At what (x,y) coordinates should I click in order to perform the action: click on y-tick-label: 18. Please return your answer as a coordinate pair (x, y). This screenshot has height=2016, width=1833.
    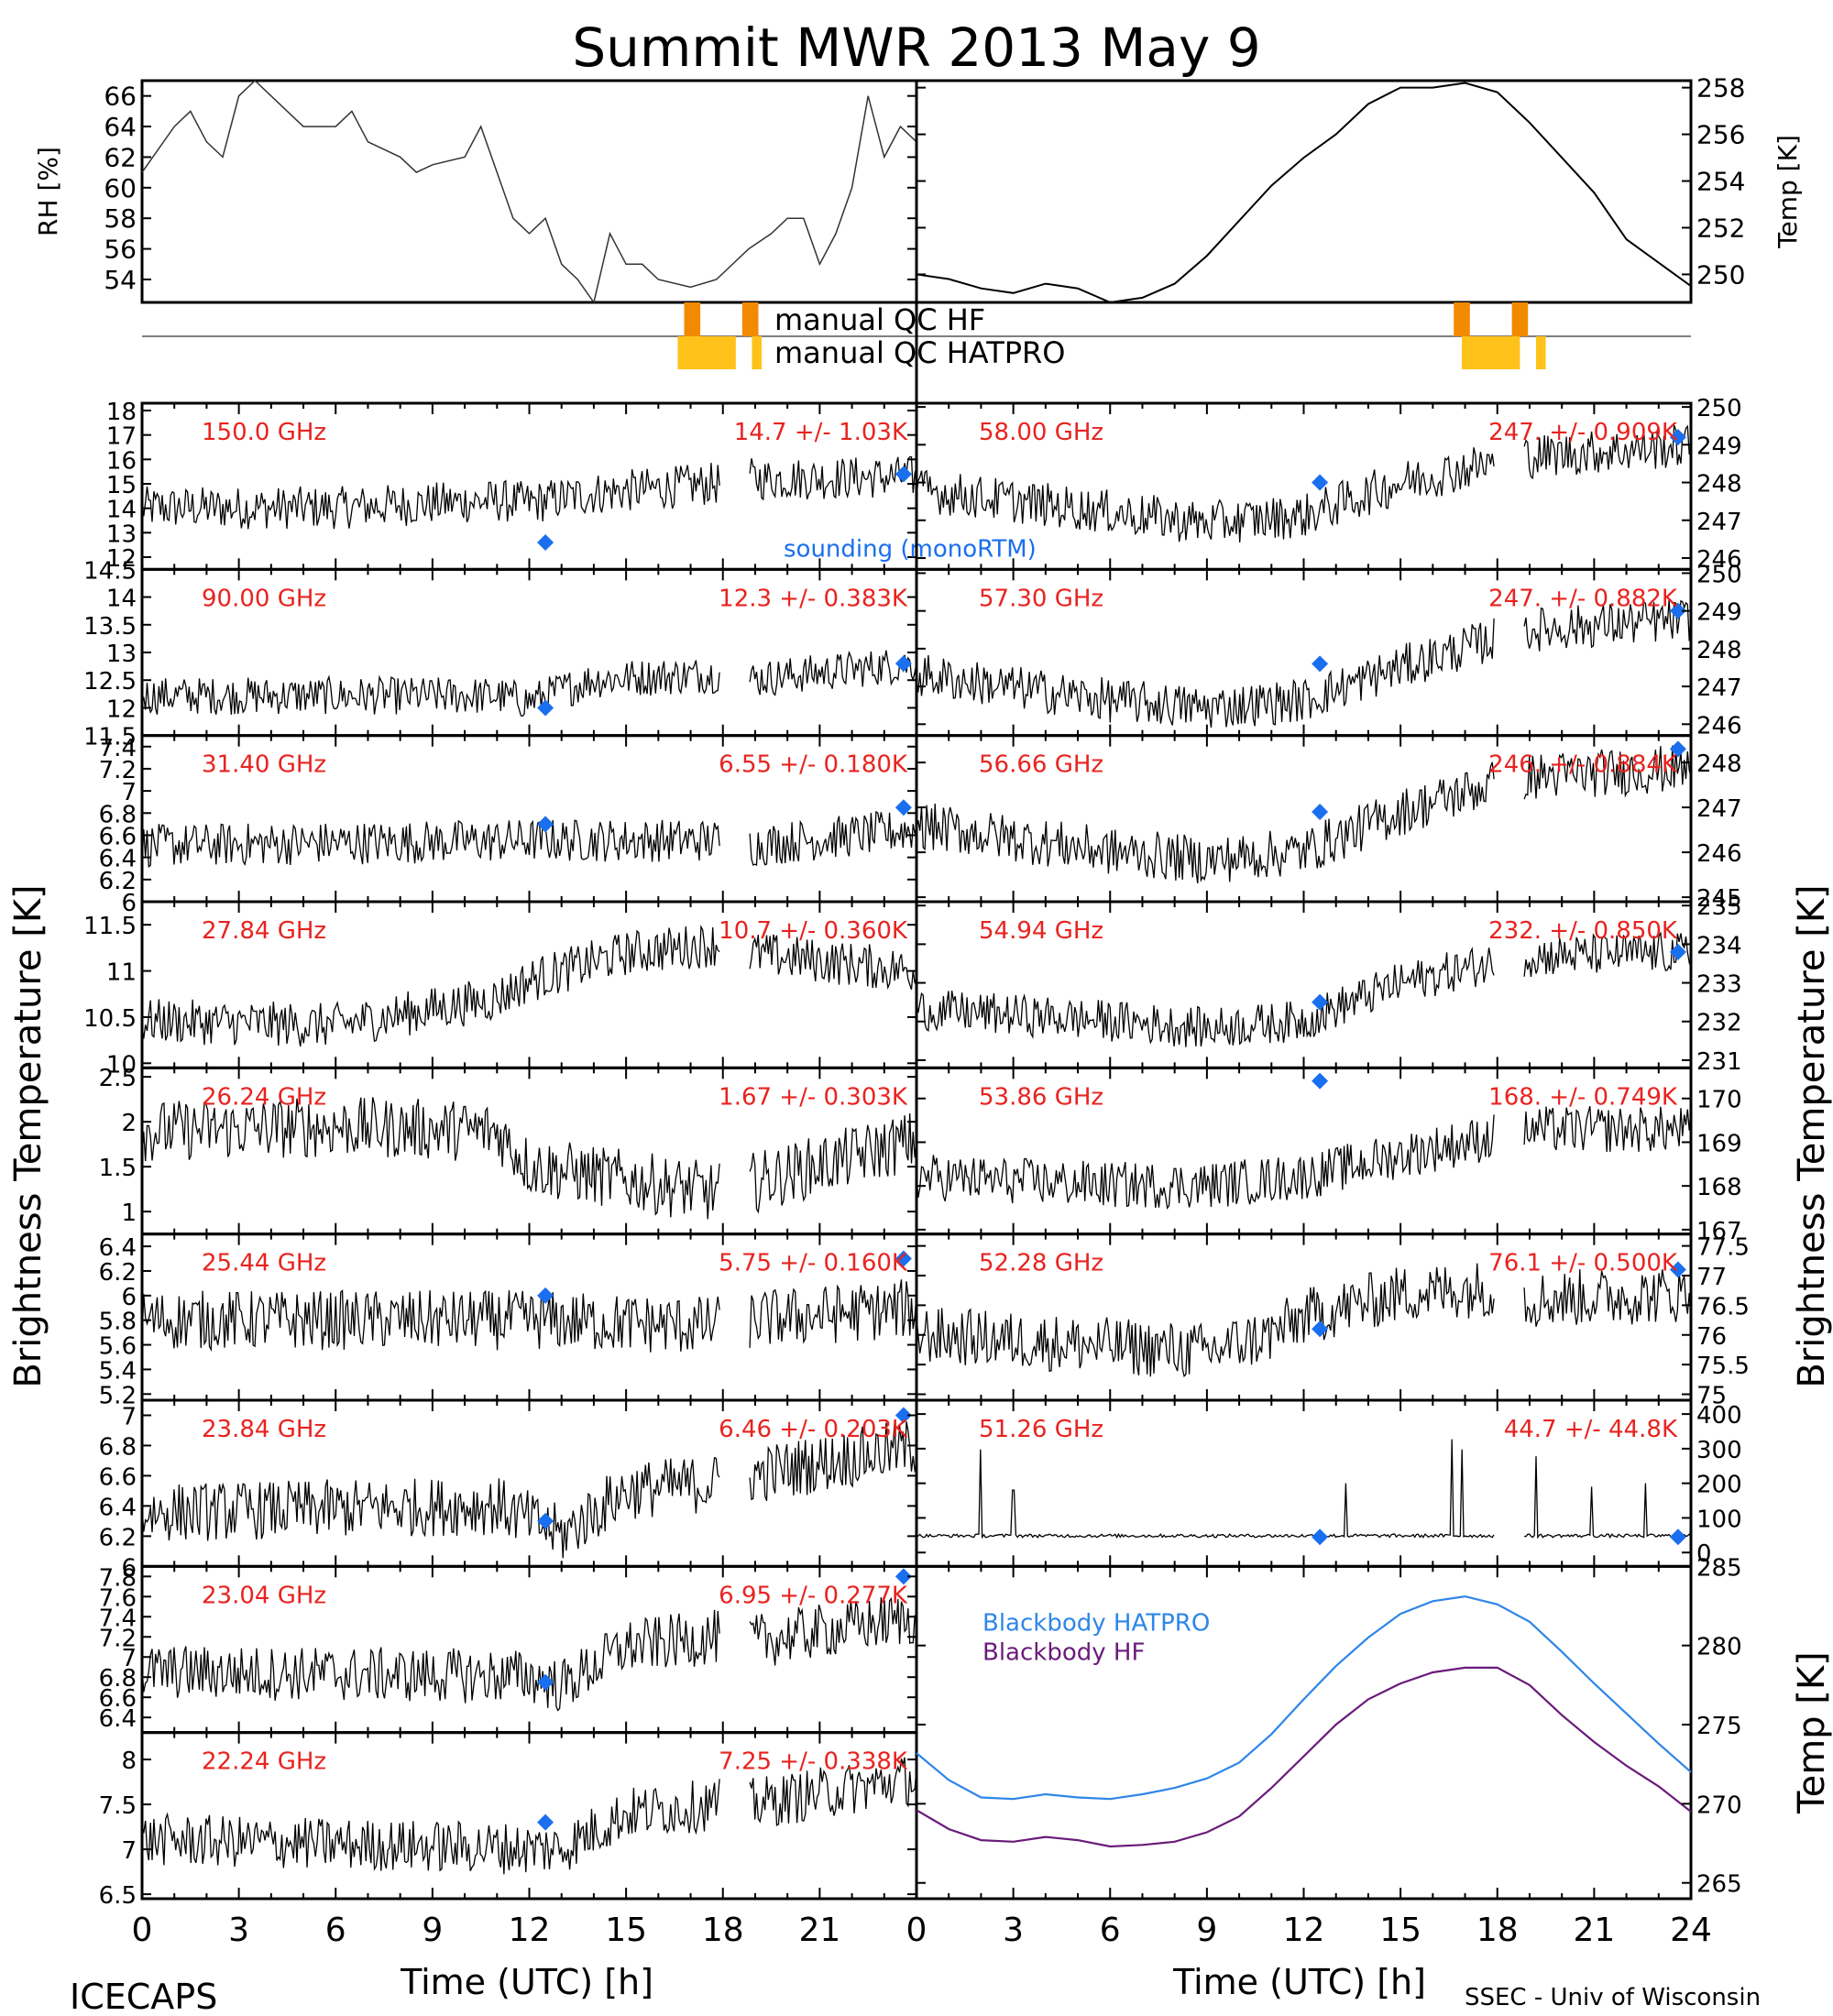
    Looking at the image, I should click on (121, 412).